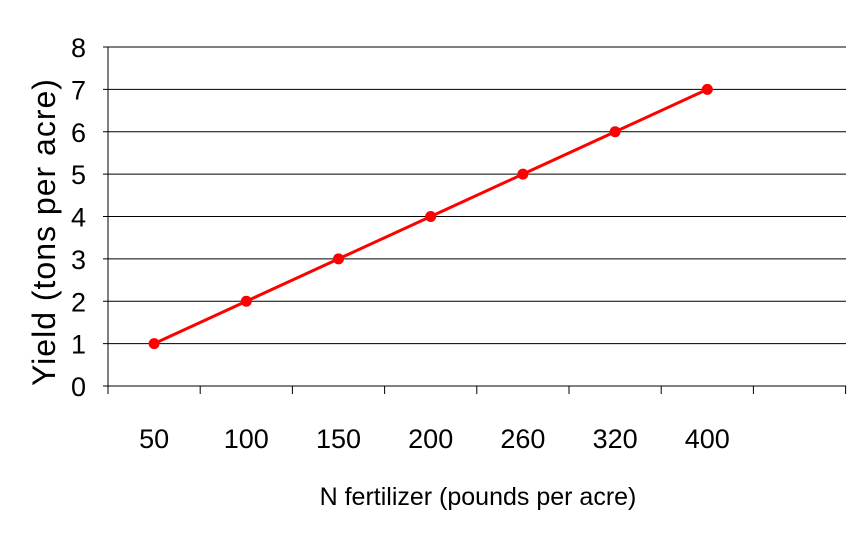 The height and width of the screenshot is (542, 864). I want to click on x-axis-title: N fertilizer (pounds per acre), so click(478, 497).